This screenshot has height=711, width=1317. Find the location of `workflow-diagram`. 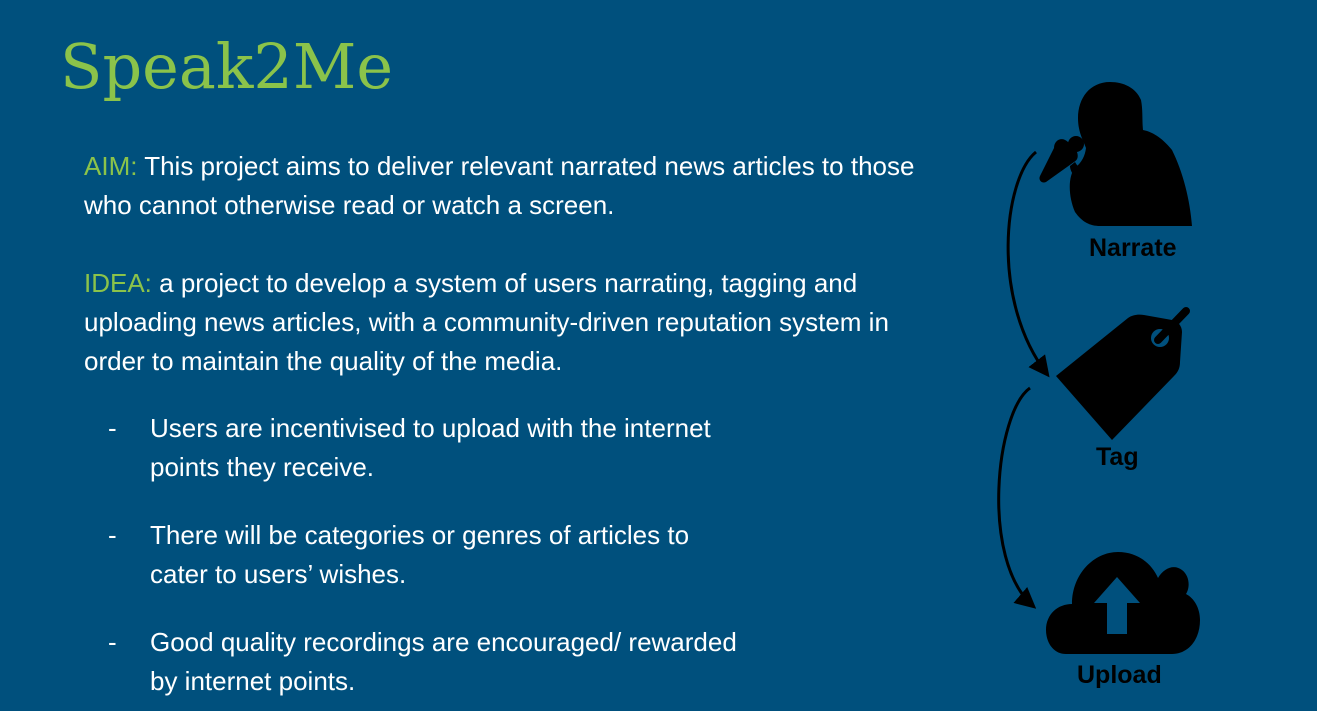

workflow-diagram is located at coordinates (1098, 368).